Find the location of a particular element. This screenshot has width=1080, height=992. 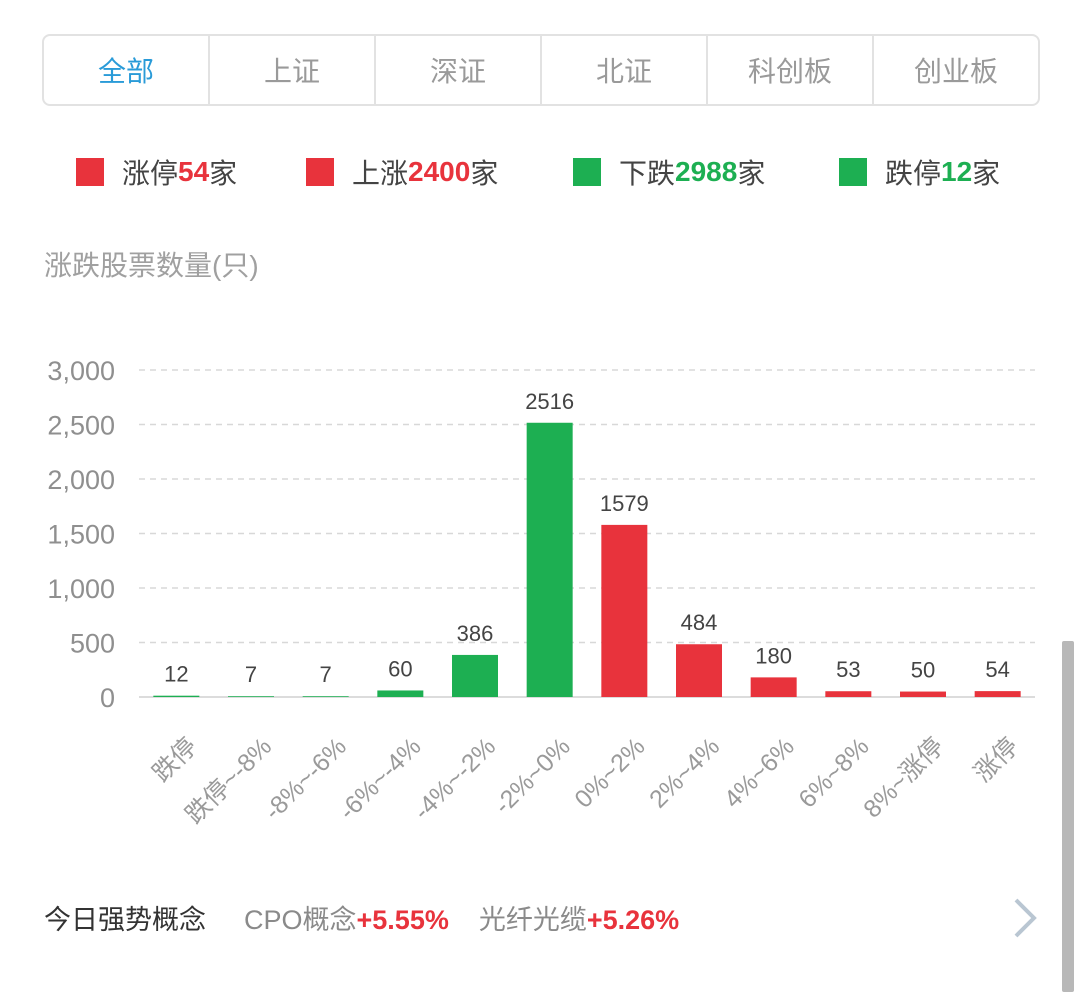

legend-item: 跌停 12 家 is located at coordinates (919, 172).